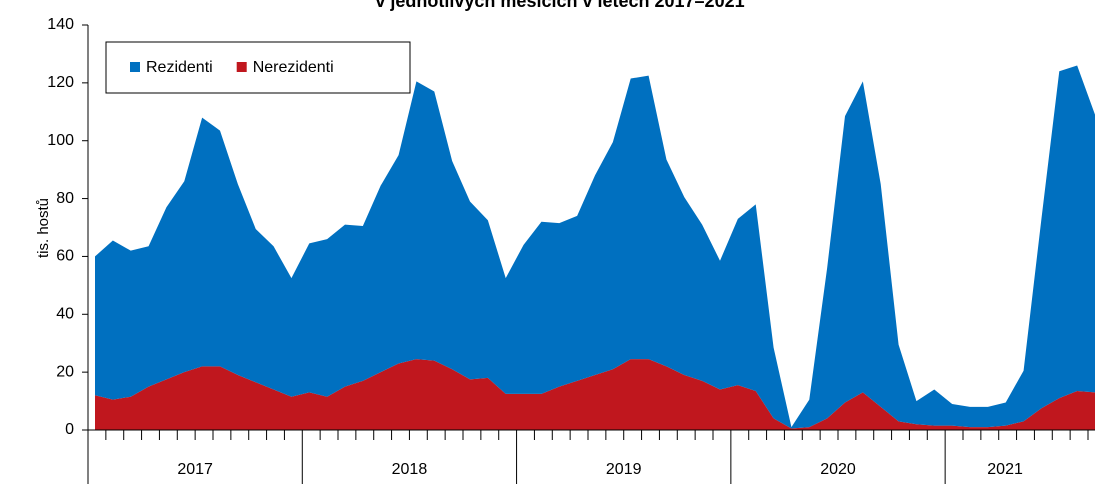 The height and width of the screenshot is (484, 1095). I want to click on y-tick-label: 0, so click(69, 429).